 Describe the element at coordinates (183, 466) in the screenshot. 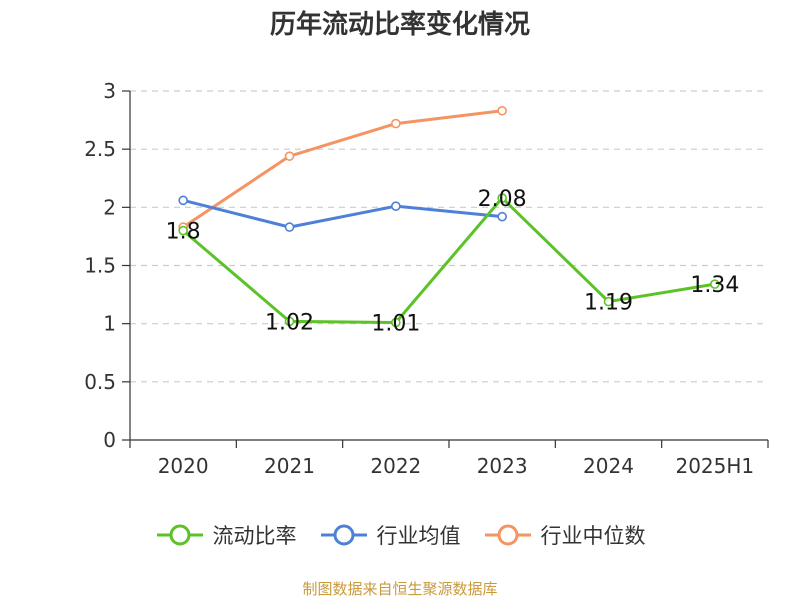

I see `x-tick-label: 2020` at that location.